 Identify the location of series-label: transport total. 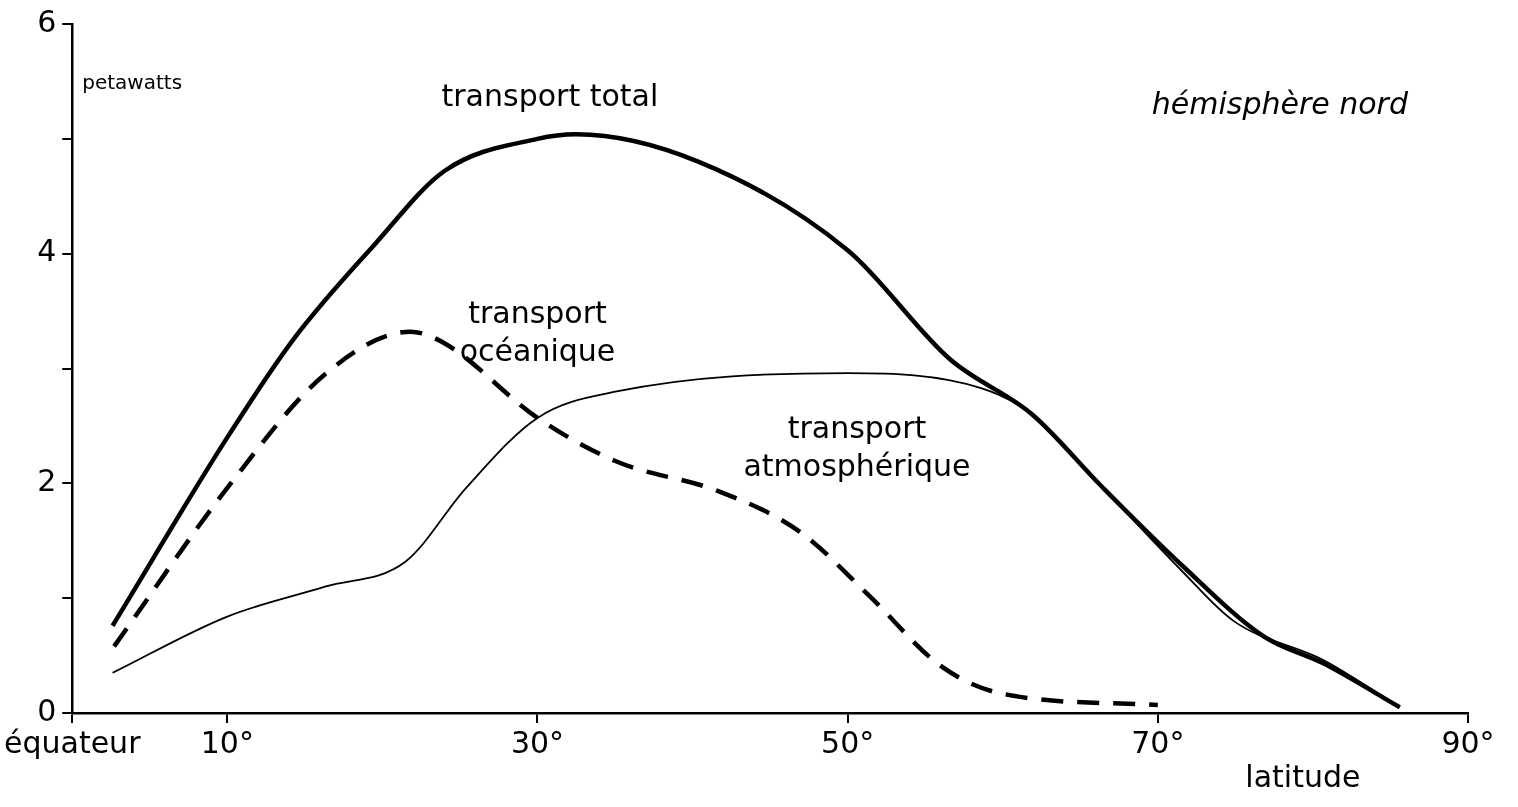
(550, 96).